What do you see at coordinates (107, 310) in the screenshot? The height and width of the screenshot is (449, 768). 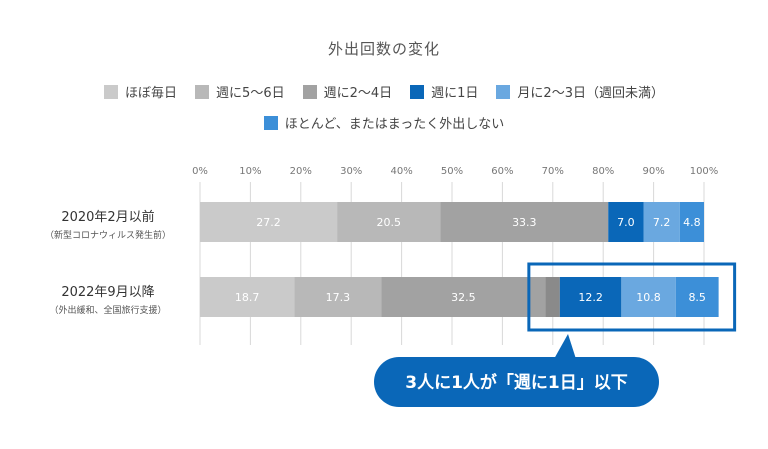 I see `category-sublabel-1: （外出緩和、全国旅行支援）` at bounding box center [107, 310].